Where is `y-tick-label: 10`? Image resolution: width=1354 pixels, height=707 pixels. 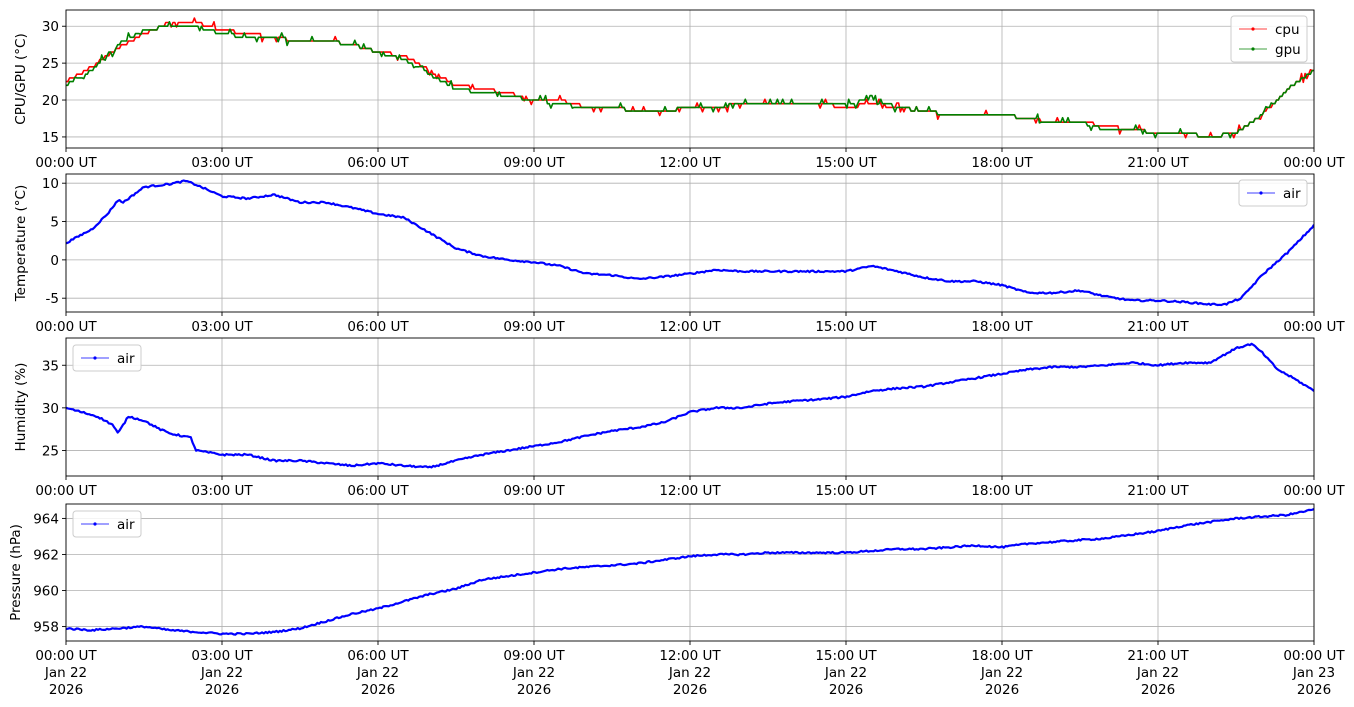
y-tick-label: 10 is located at coordinates (50, 184).